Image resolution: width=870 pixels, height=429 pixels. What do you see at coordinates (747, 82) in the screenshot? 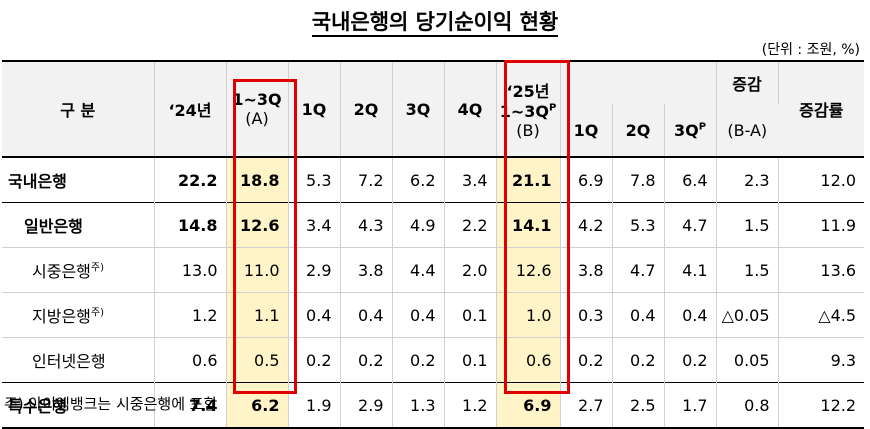
I see `header-diff: 증감` at bounding box center [747, 82].